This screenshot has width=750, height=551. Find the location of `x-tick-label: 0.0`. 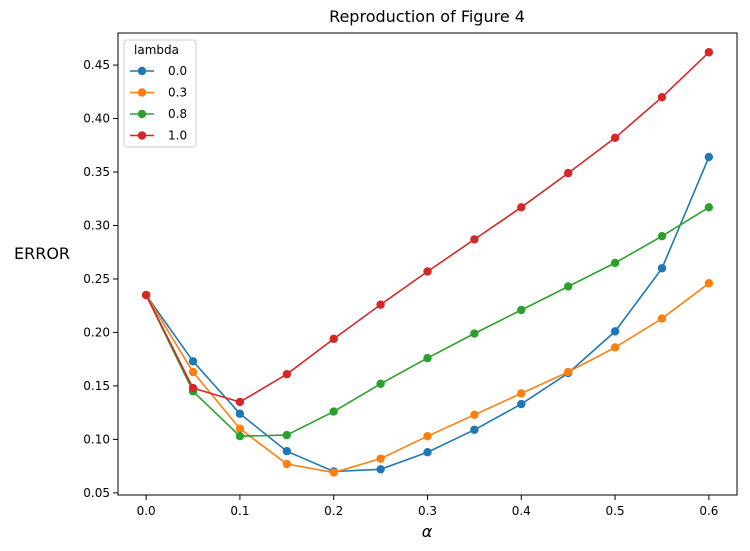

x-tick-label: 0.0 is located at coordinates (146, 511).